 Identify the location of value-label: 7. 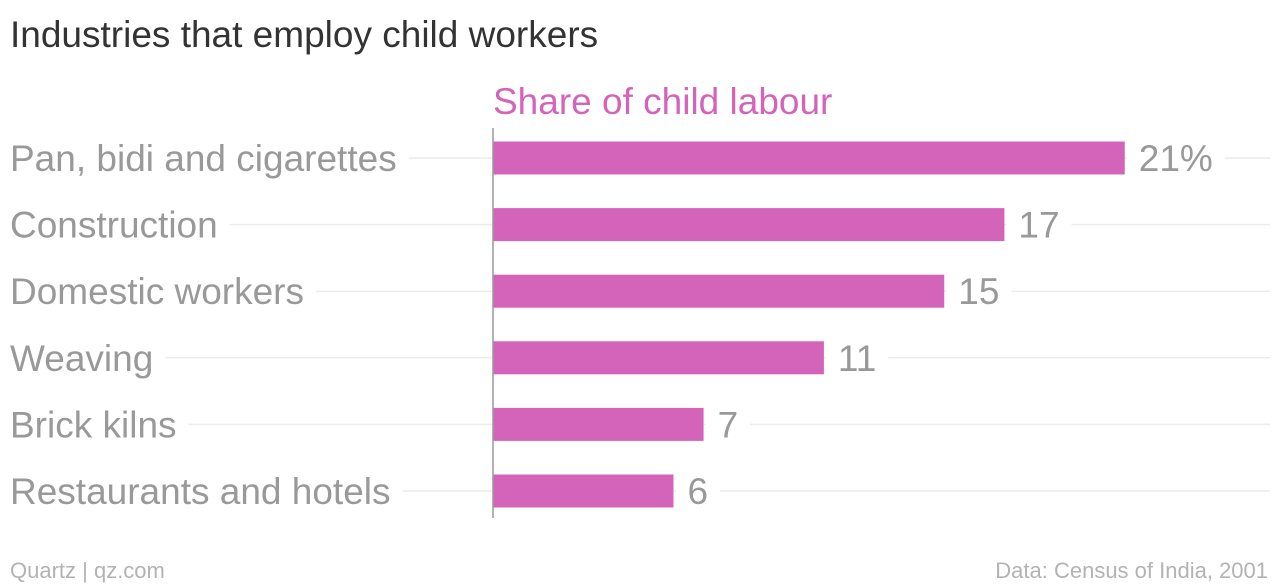
(728, 424).